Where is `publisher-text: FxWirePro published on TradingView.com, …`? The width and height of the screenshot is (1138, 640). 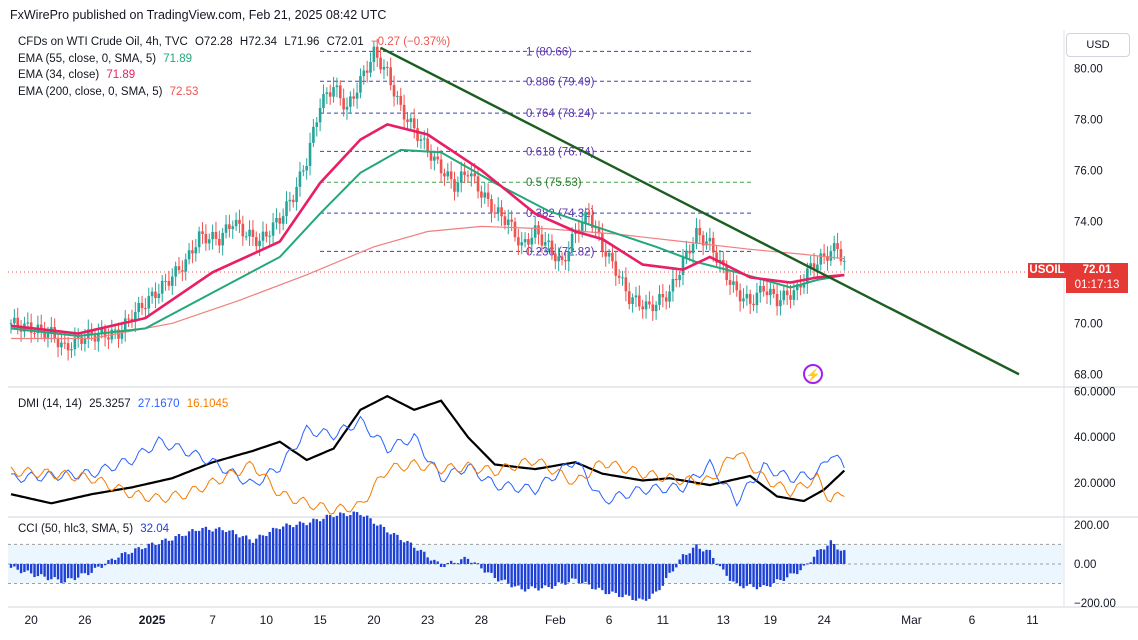
publisher-text: FxWirePro published on TradingView.com, … is located at coordinates (198, 15).